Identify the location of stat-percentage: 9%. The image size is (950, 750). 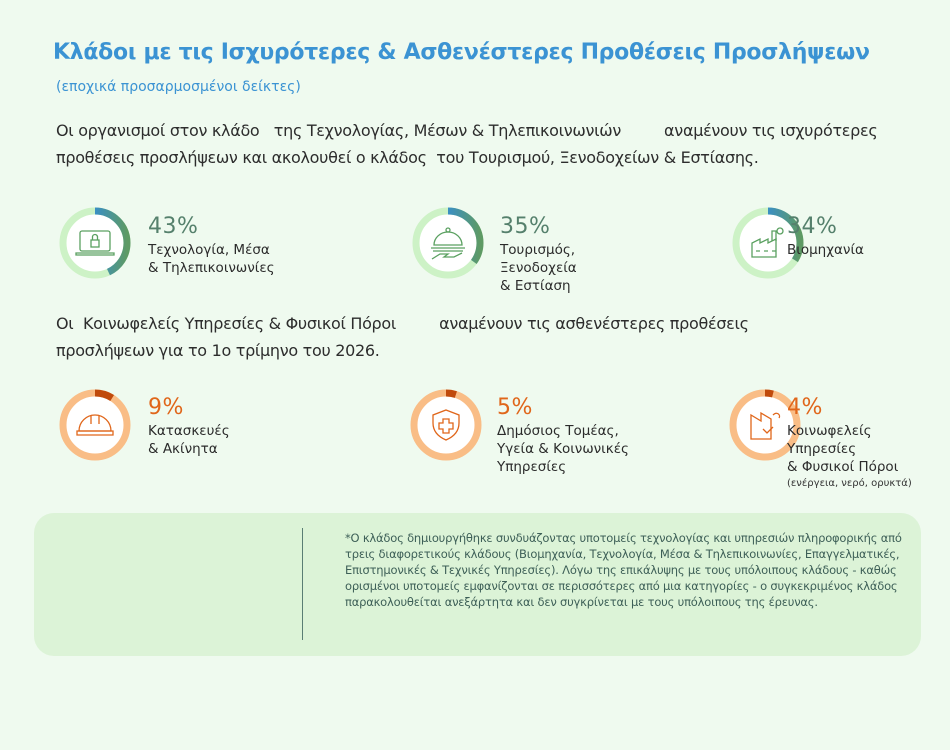
(166, 407).